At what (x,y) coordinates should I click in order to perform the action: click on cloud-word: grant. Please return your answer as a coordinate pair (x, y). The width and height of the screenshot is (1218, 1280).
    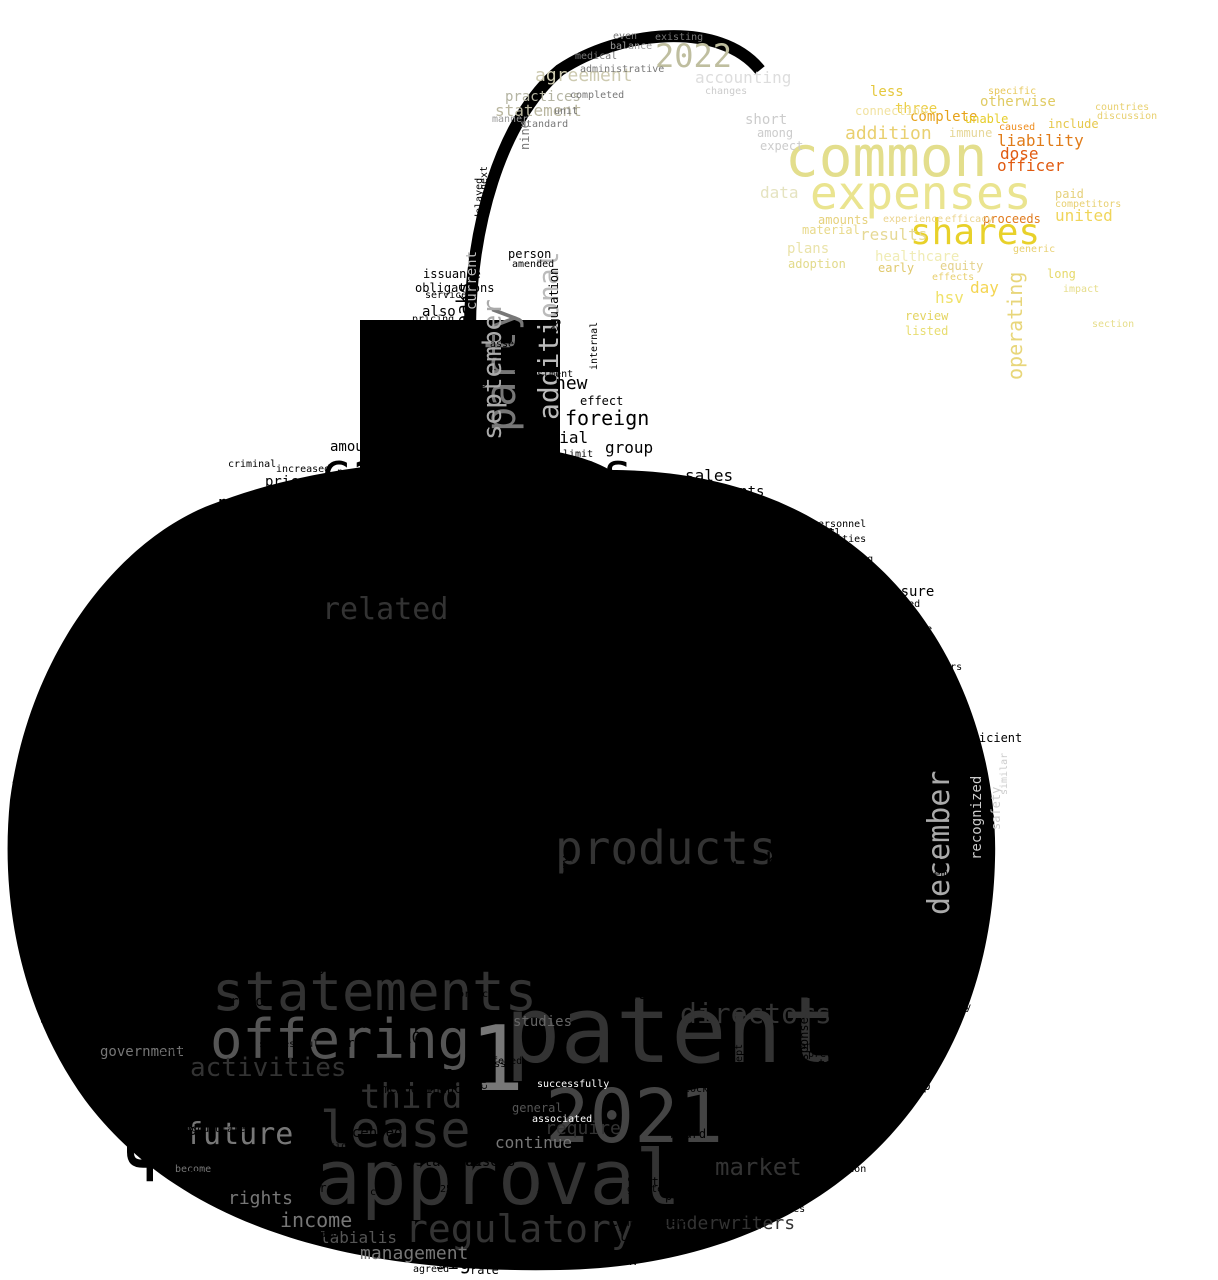
    Looking at the image, I should click on (803, 1046).